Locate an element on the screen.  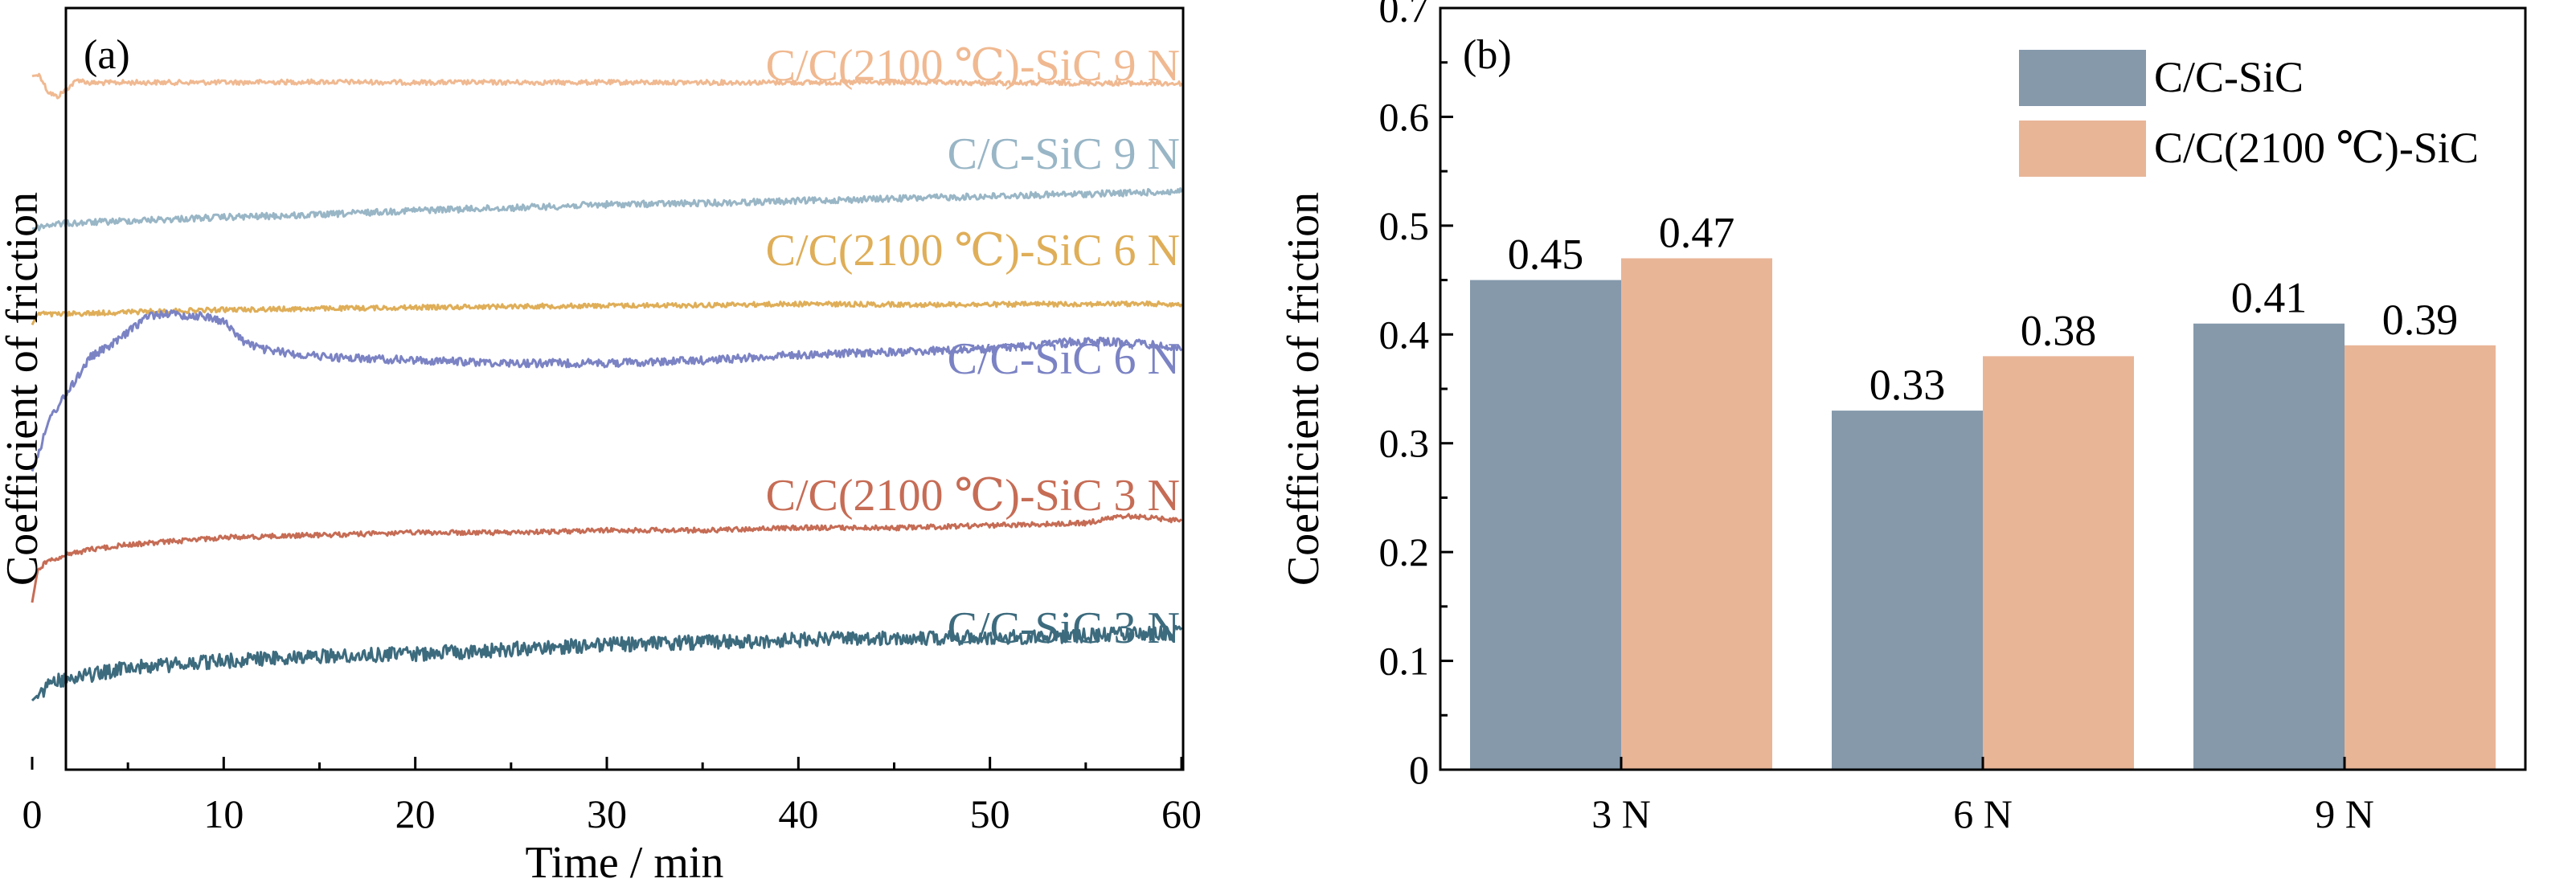
x-tick-label: 6 N is located at coordinates (1983, 813).